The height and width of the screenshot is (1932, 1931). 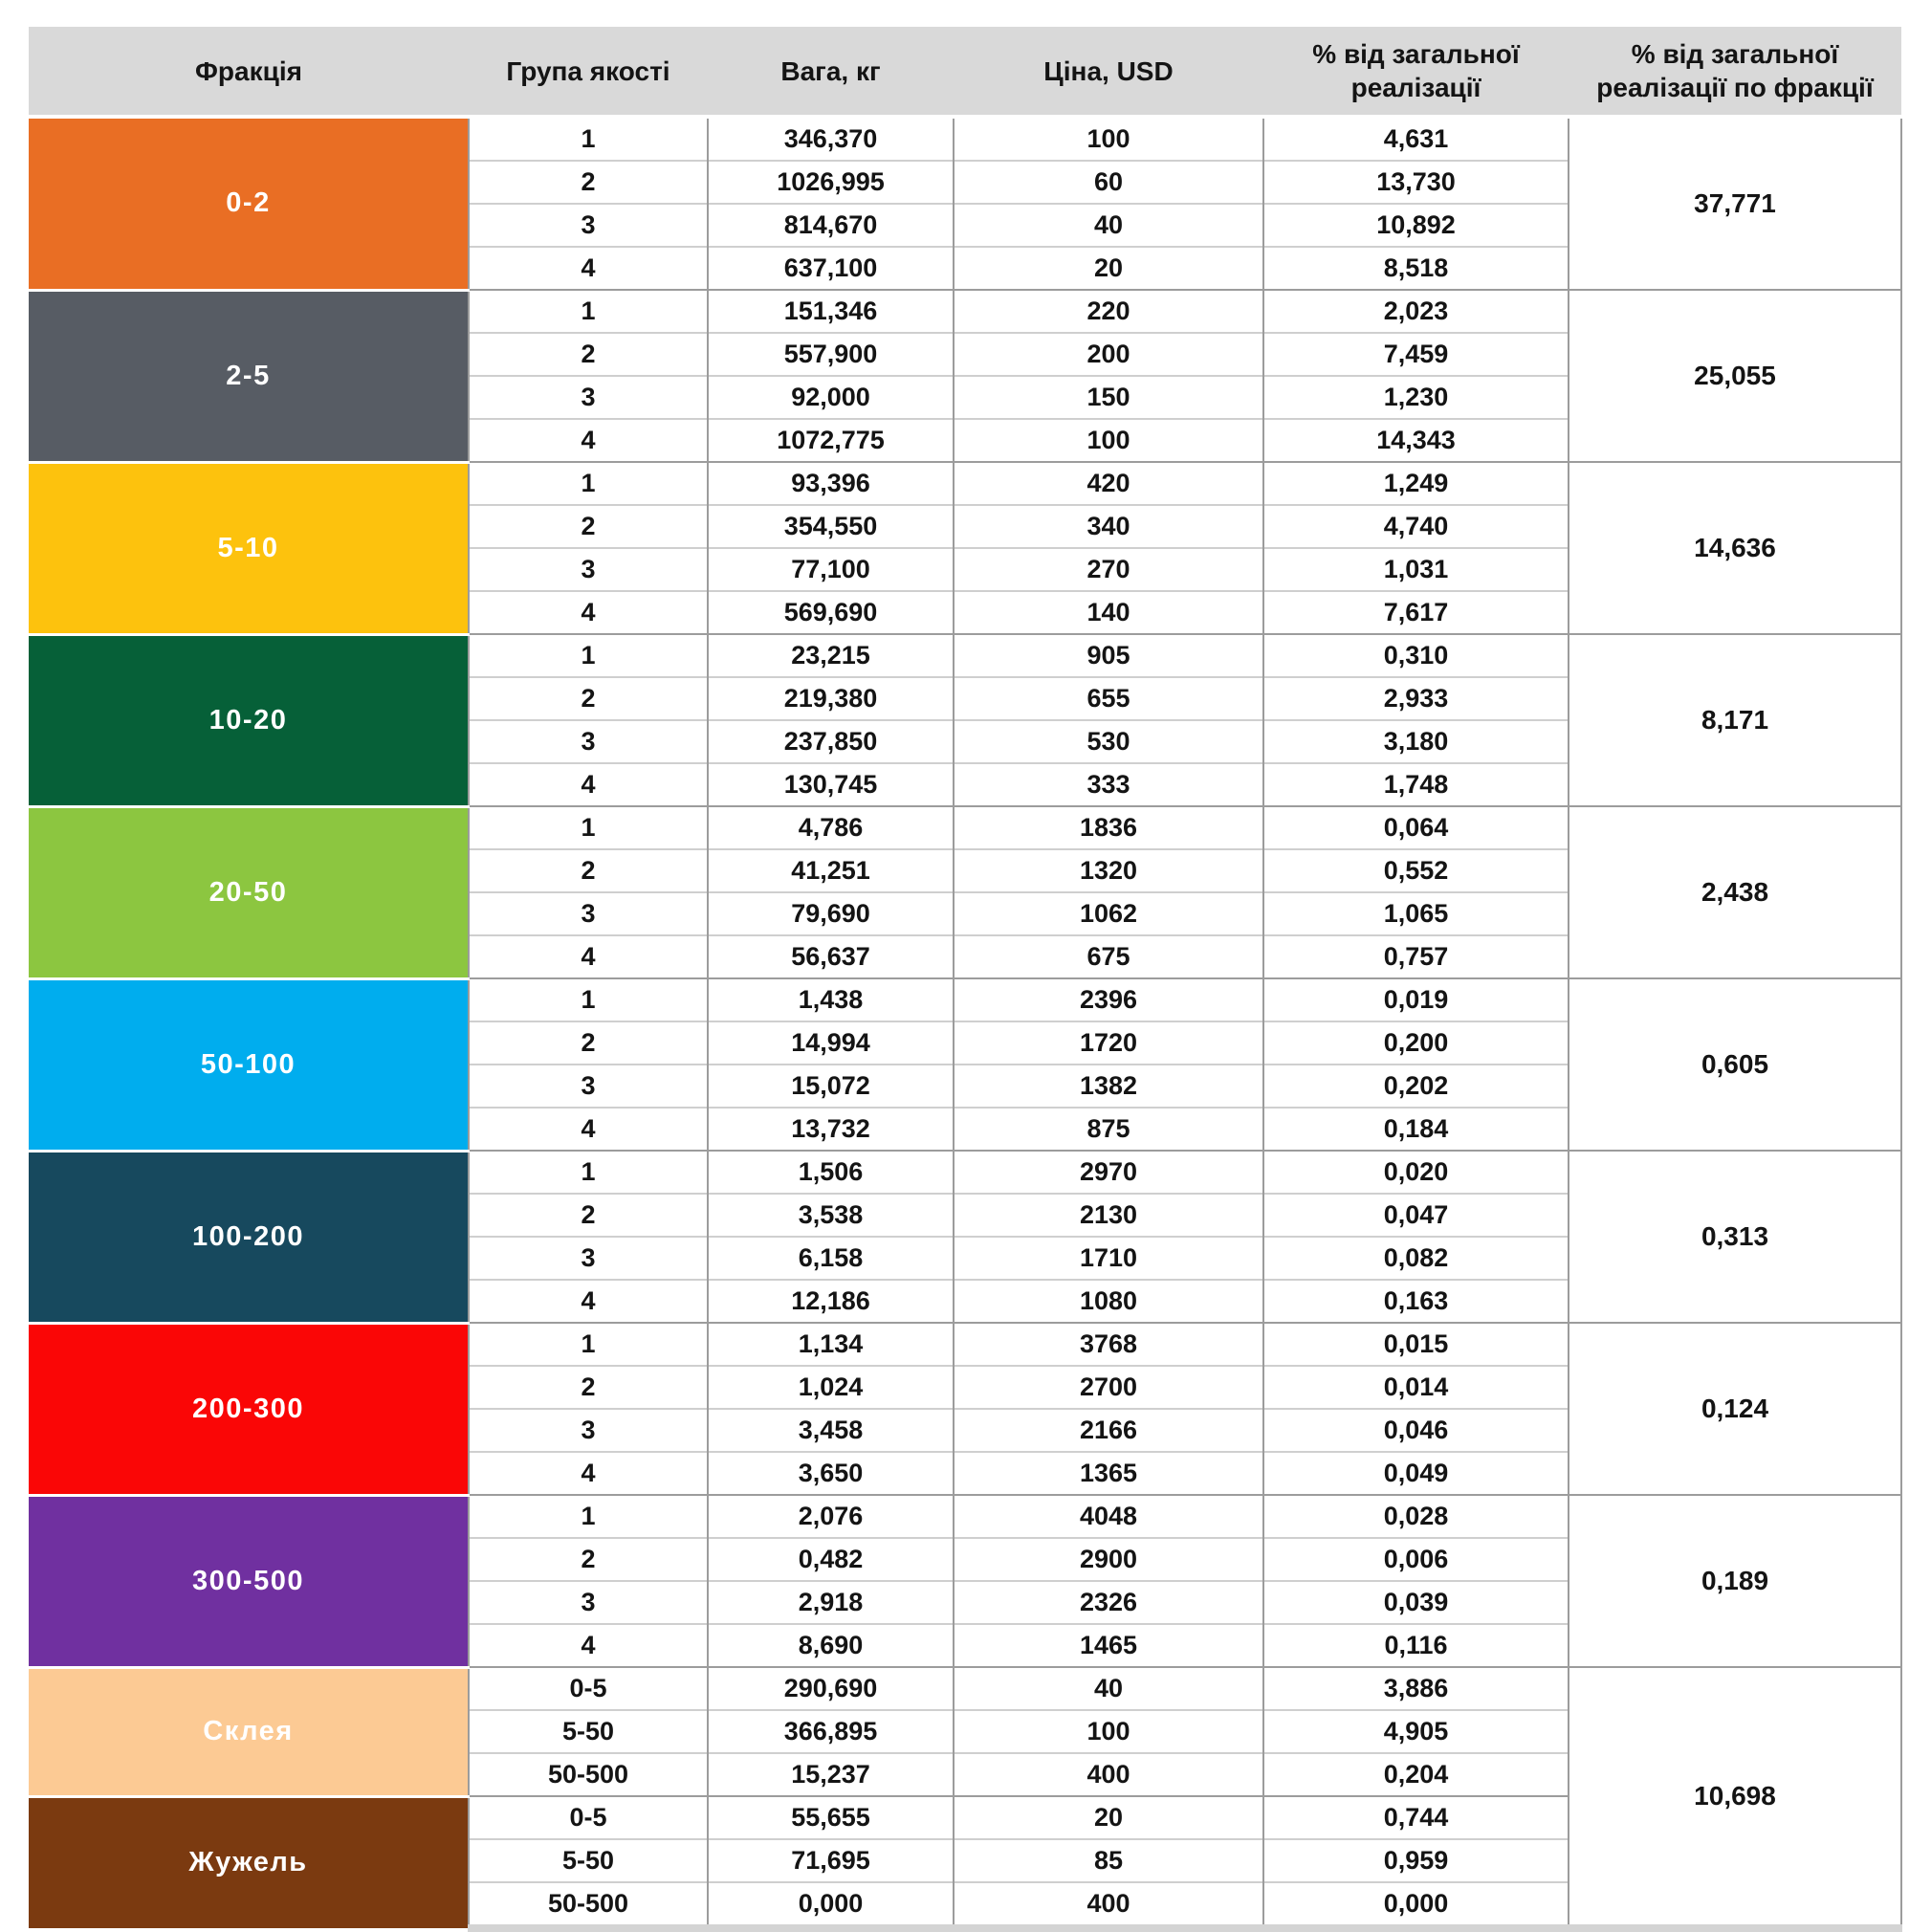 What do you see at coordinates (249, 1861) in the screenshot?
I see `fraction-cell: Жужель` at bounding box center [249, 1861].